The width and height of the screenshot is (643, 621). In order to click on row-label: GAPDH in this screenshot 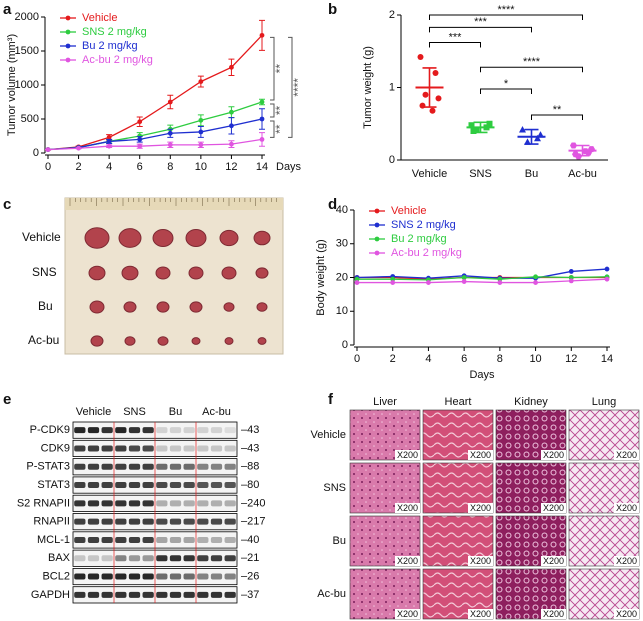, I will do `click(50, 595)`.